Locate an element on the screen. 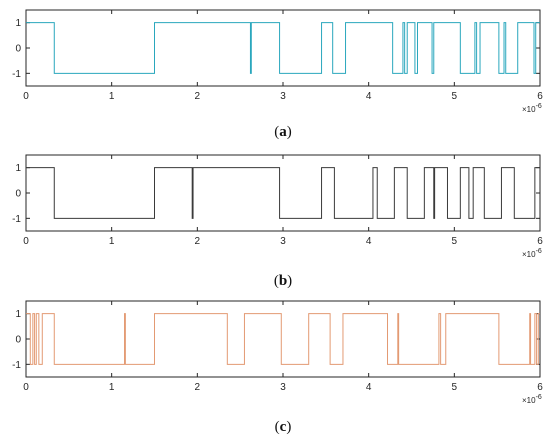 This screenshot has width=550, height=439. panel-caption: (a) is located at coordinates (283, 132).